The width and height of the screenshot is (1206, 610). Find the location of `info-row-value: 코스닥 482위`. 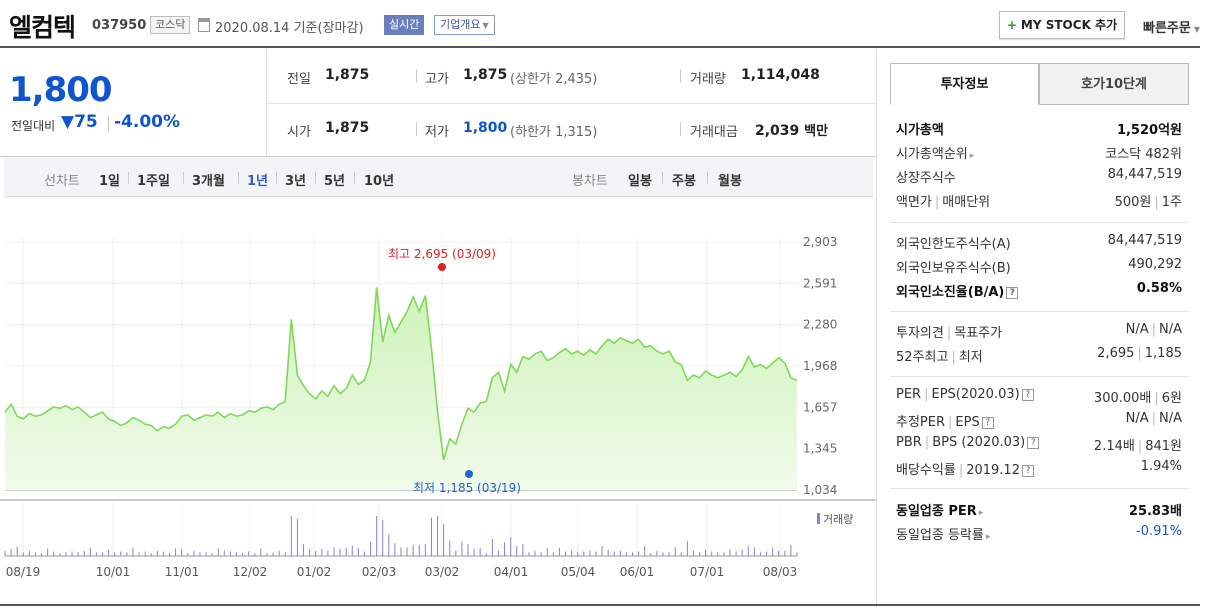

info-row-value: 코스닥 482위 is located at coordinates (1143, 154).